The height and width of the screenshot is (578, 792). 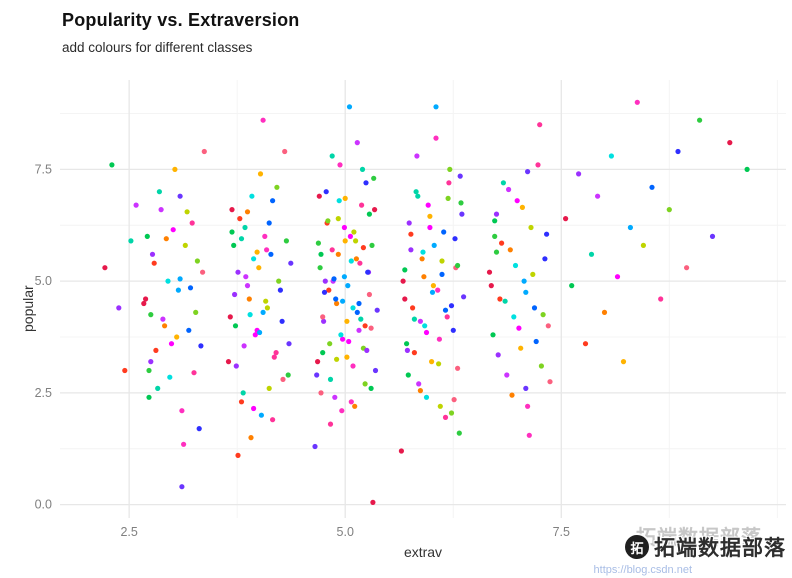 What do you see at coordinates (43, 281) in the screenshot?
I see `y-tick-label: 5.0` at bounding box center [43, 281].